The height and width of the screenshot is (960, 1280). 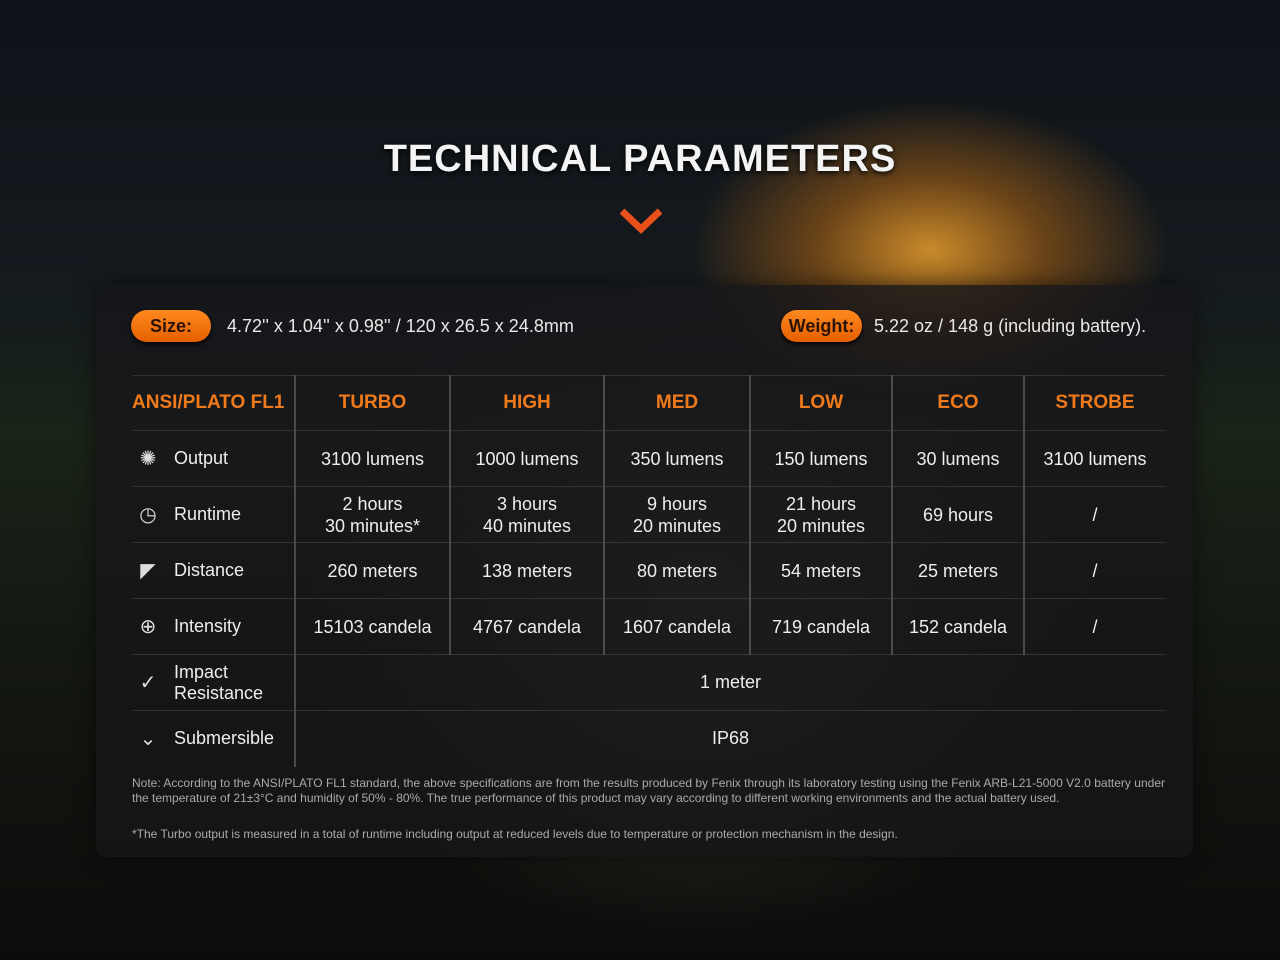 What do you see at coordinates (526, 626) in the screenshot?
I see `value-cell: 4767 candela` at bounding box center [526, 626].